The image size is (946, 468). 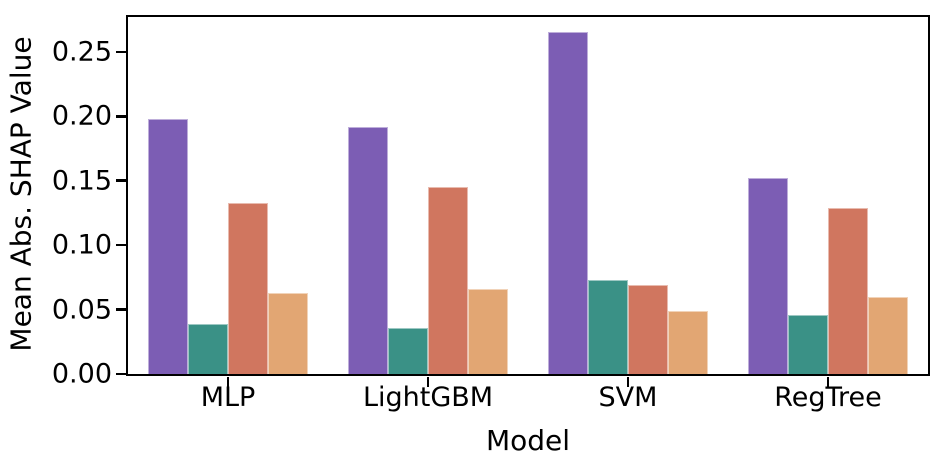 I want to click on bar-lightgbm-purple, so click(x=368, y=250).